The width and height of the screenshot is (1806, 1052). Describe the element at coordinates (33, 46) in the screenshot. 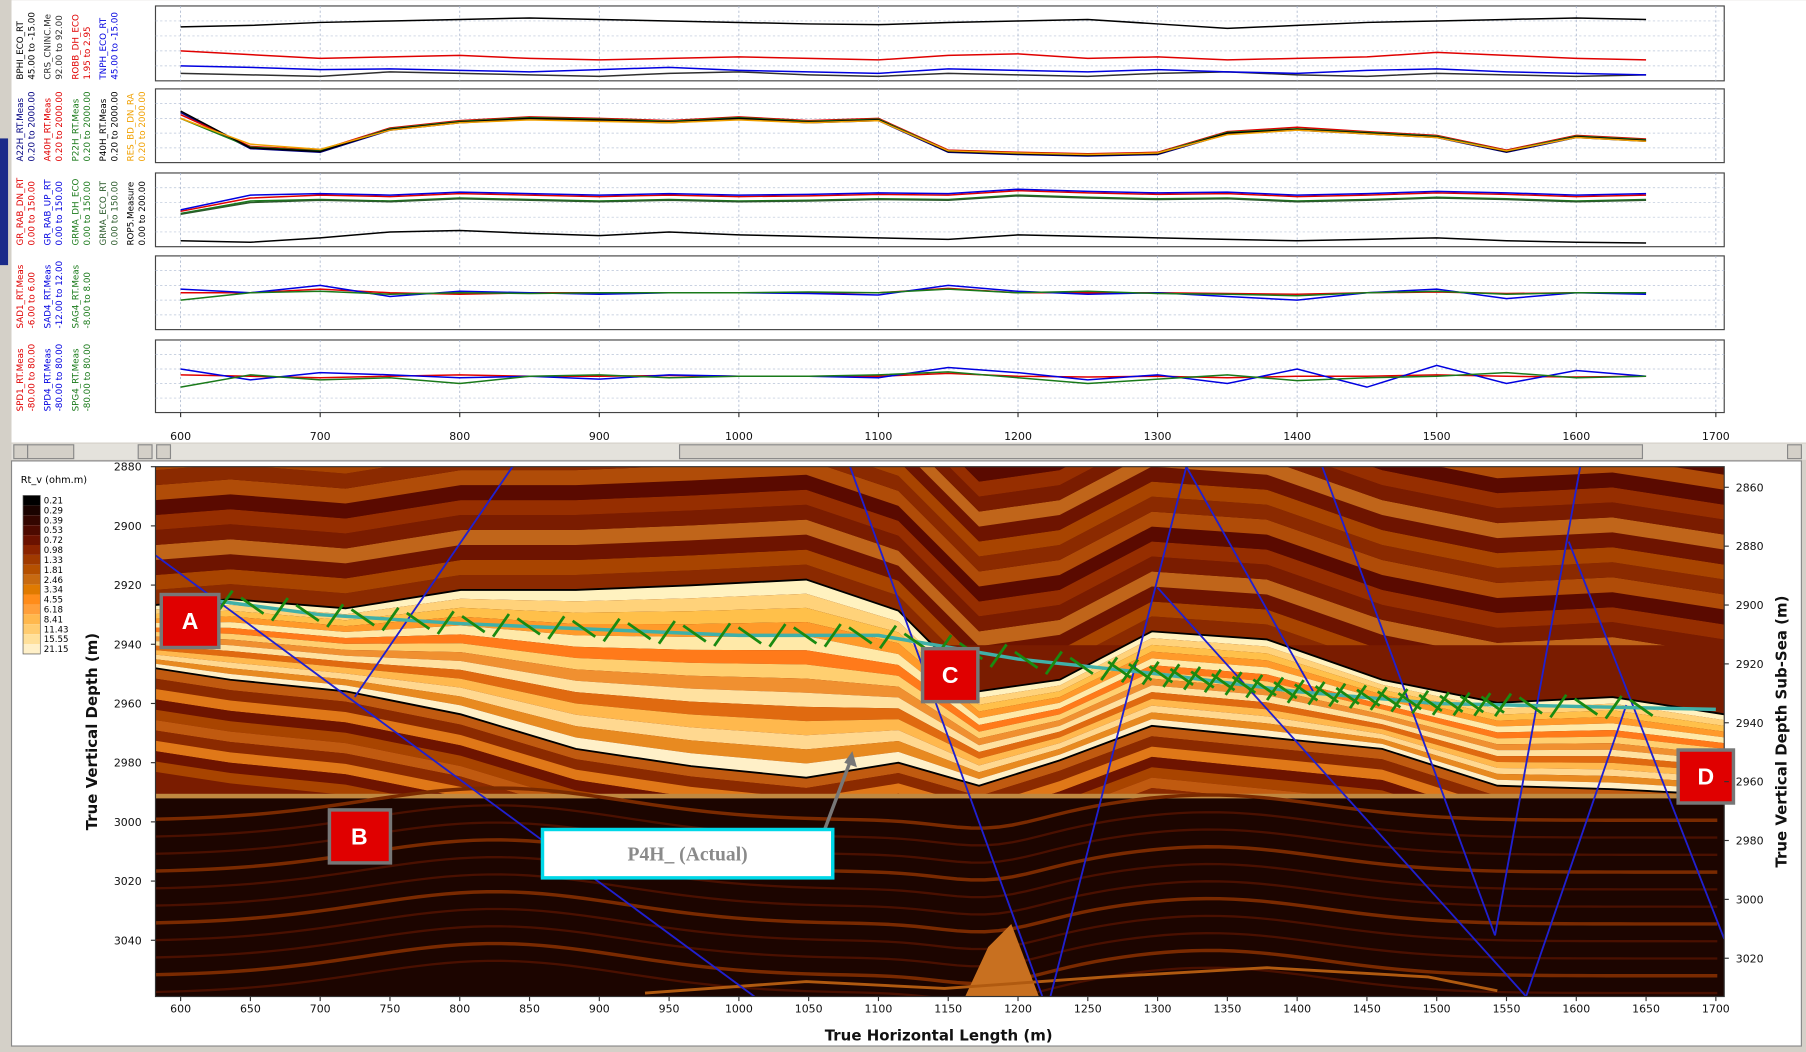

I see `curve-range: 45.00 to -15.00` at that location.